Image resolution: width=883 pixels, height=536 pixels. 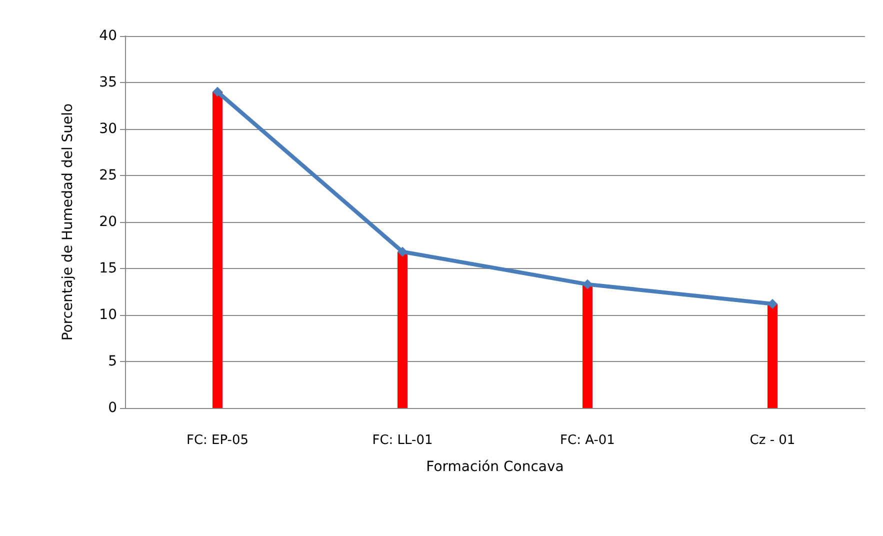 What do you see at coordinates (108, 176) in the screenshot?
I see `y-tick-label: 25` at bounding box center [108, 176].